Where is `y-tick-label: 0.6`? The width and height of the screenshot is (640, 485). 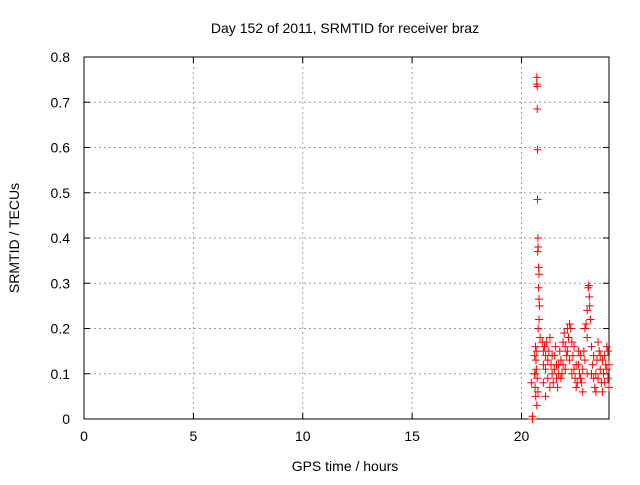
y-tick-label: 0.6 is located at coordinates (61, 148).